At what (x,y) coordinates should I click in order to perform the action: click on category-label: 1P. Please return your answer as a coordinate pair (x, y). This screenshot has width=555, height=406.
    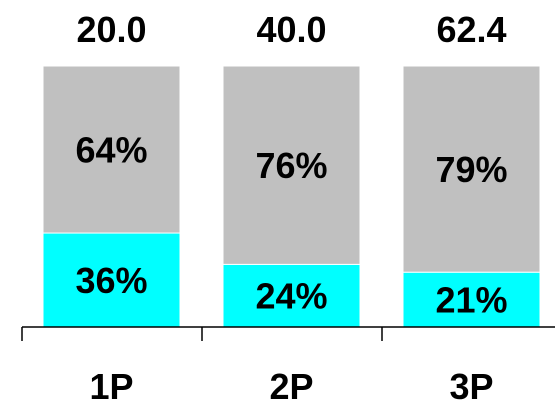
    Looking at the image, I should click on (111, 386).